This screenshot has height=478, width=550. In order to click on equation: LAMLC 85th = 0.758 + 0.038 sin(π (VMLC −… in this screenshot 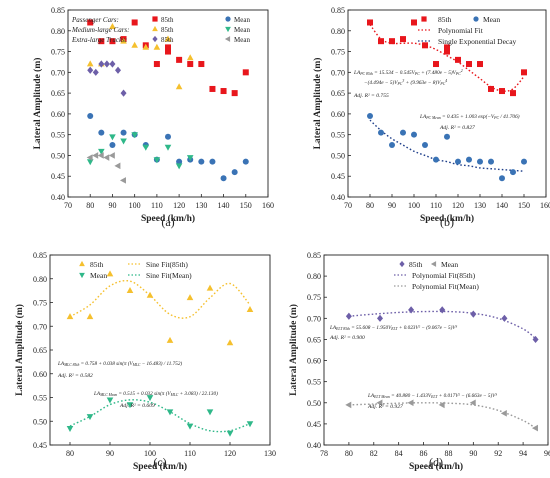, I will do `click(119, 363)`.